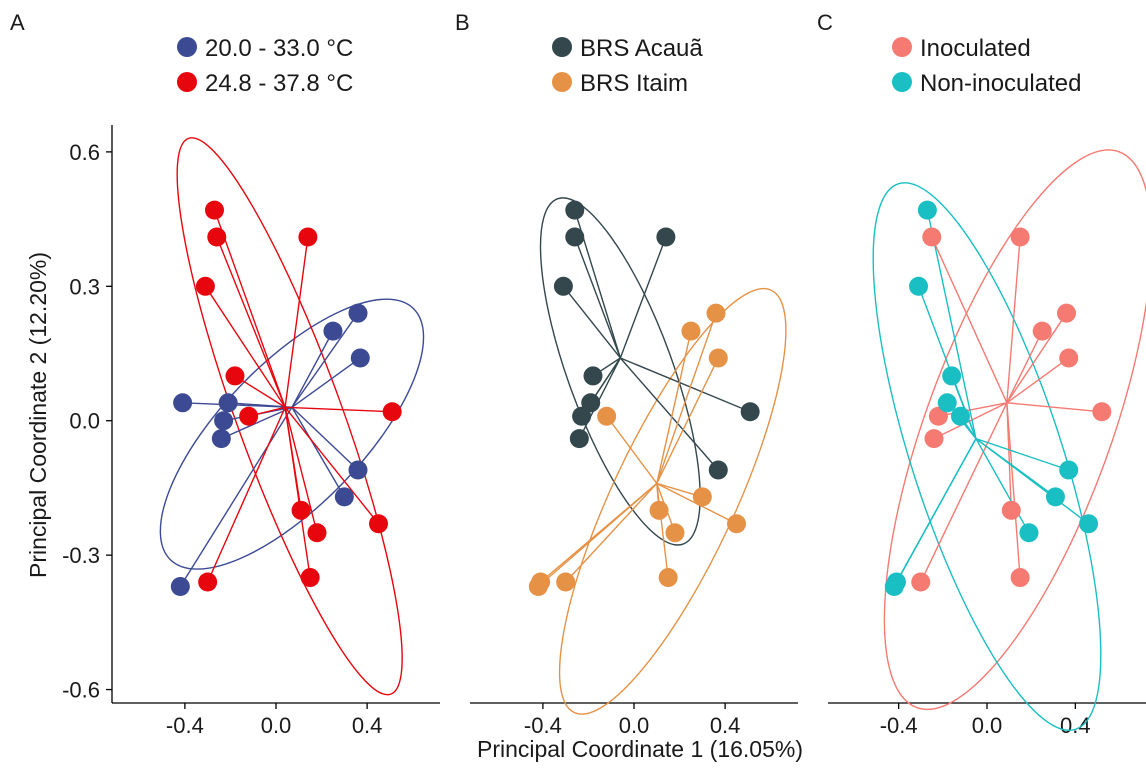  What do you see at coordinates (17, 22) in the screenshot?
I see `panel-label-a: A` at bounding box center [17, 22].